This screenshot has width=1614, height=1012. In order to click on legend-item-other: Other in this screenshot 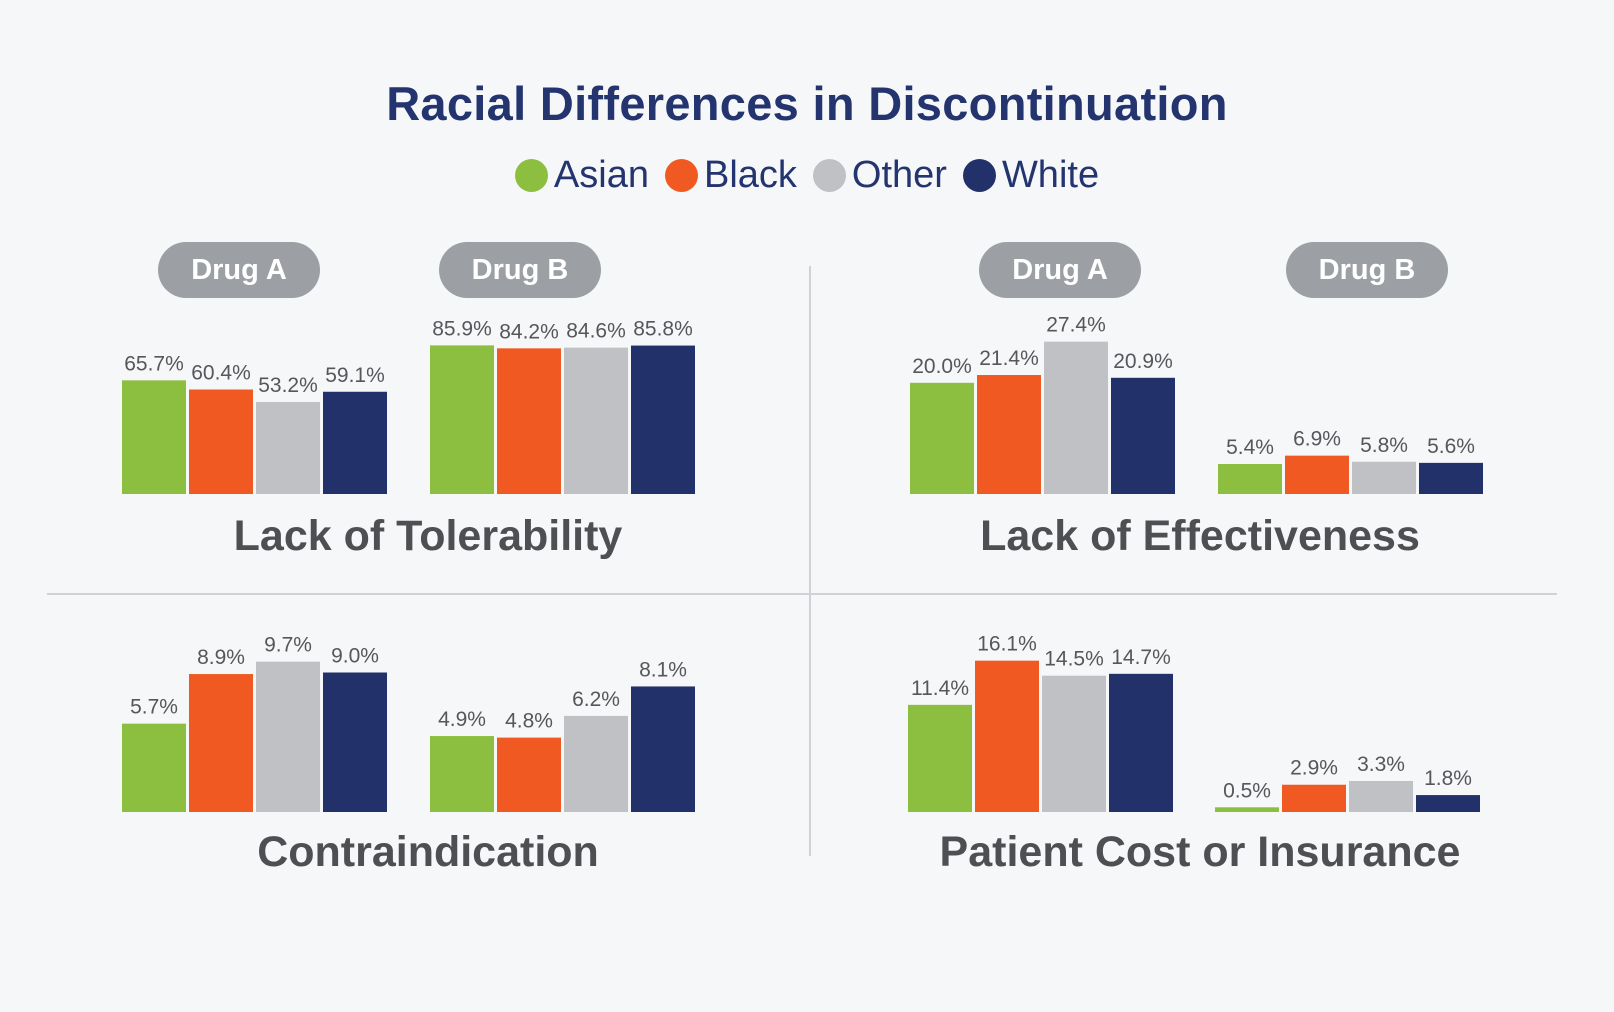, I will do `click(879, 175)`.